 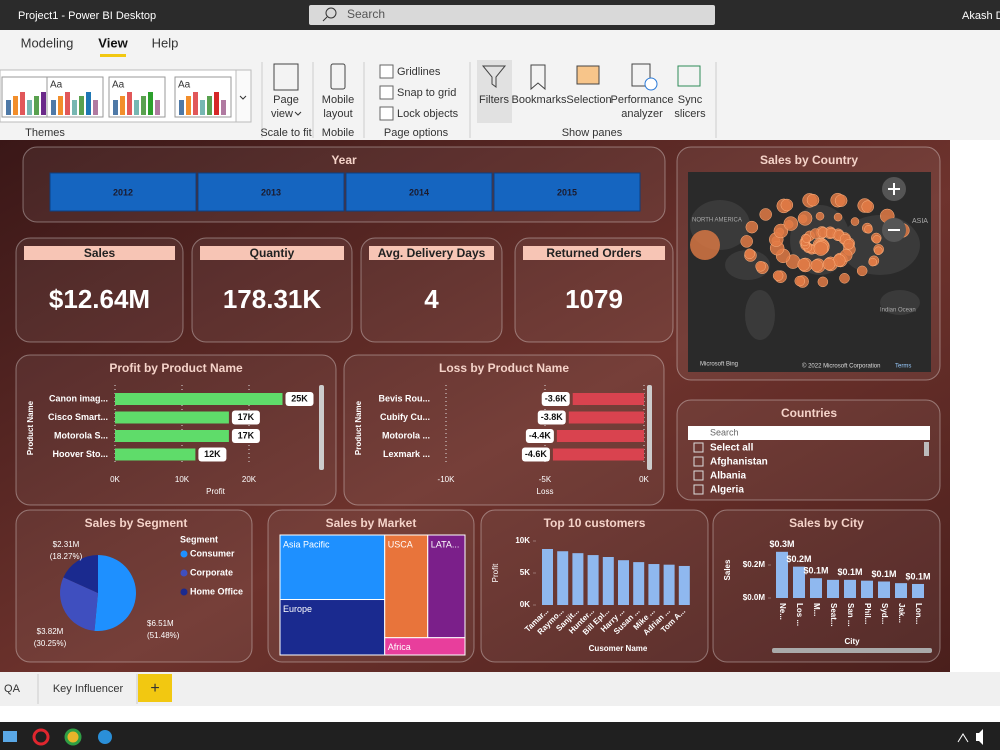 I want to click on status-bar, so click(x=500, y=714).